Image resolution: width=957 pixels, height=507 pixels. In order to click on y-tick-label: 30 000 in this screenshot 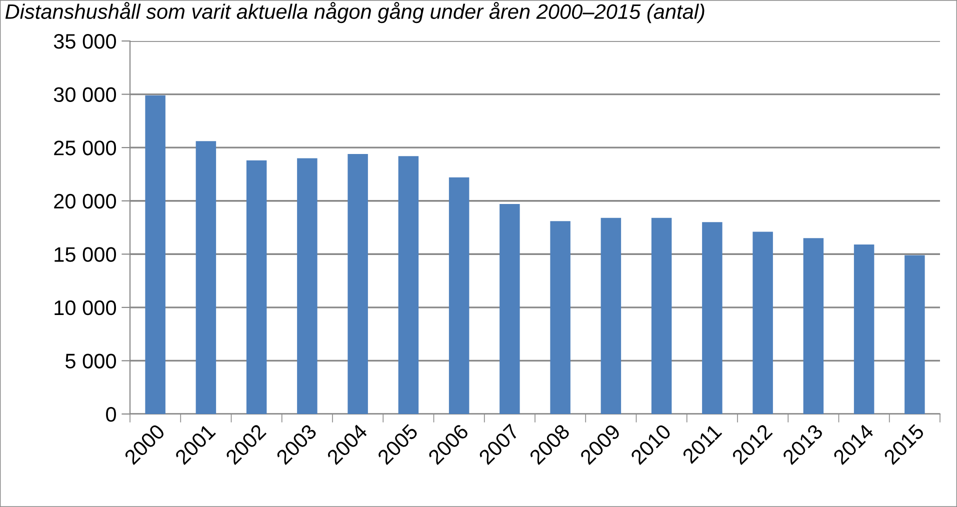, I will do `click(85, 94)`.